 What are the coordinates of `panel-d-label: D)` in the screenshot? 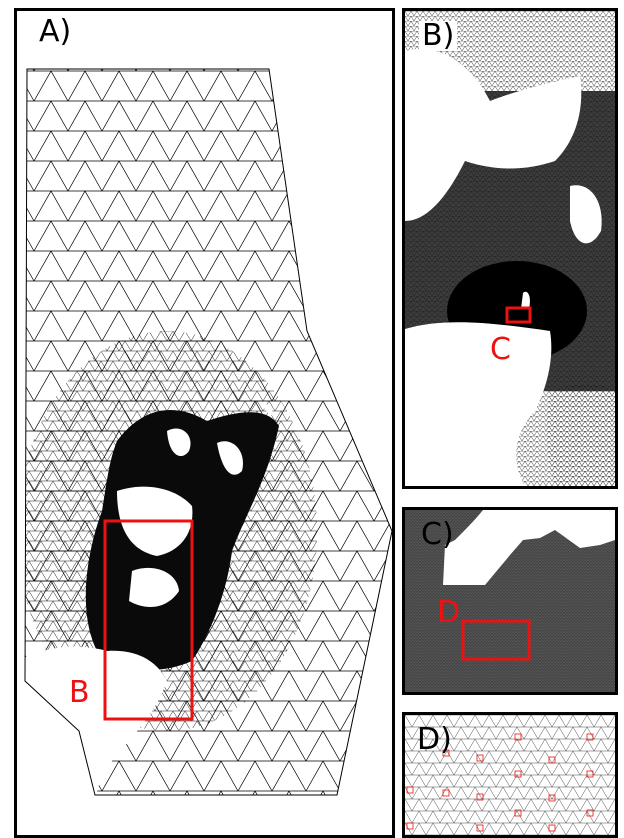 It's located at (434, 739).